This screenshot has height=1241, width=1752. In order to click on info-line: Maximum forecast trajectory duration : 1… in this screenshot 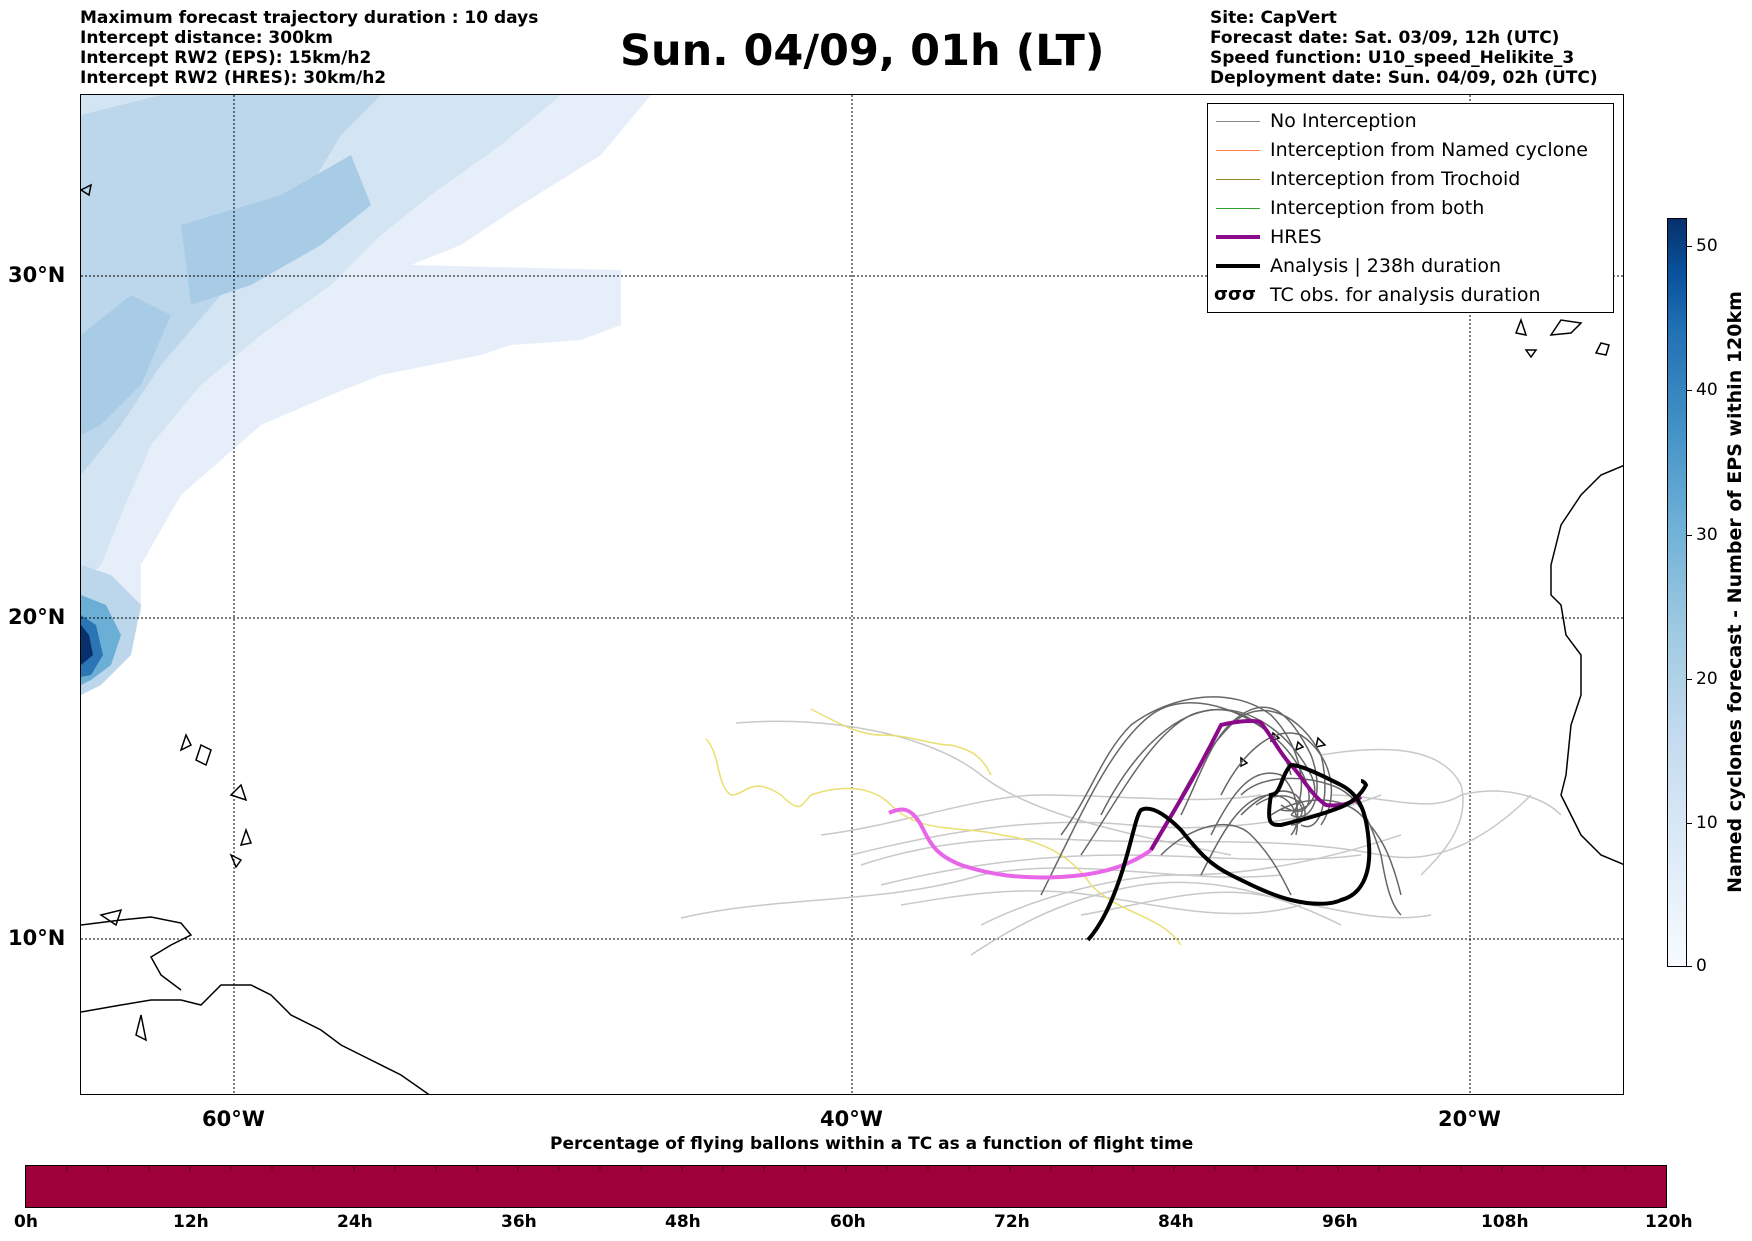, I will do `click(309, 18)`.